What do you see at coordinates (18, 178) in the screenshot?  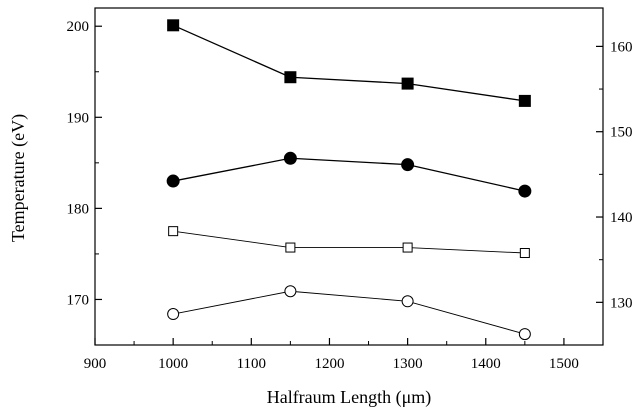 I see `y-axis-title: Temperature (eV)` at bounding box center [18, 178].